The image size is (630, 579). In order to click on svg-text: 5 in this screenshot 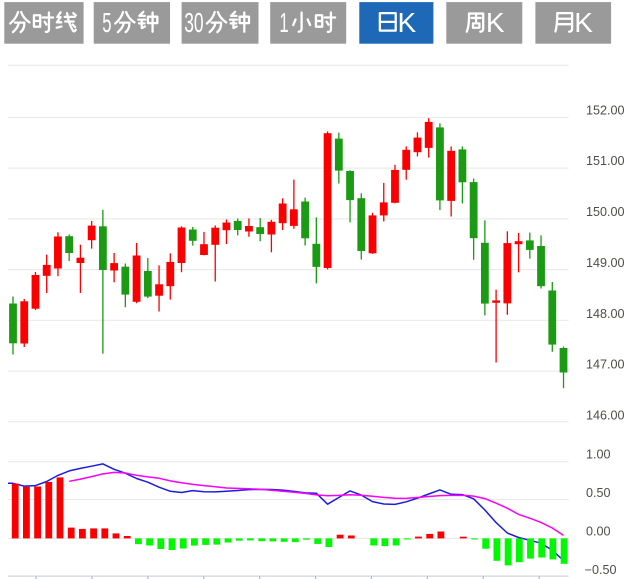, I will do `click(106, 22)`.